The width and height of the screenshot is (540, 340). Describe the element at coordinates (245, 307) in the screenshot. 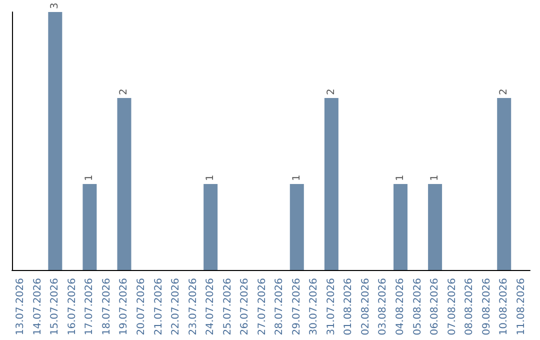

I see `x-tick-label: 26.07.2026` at that location.